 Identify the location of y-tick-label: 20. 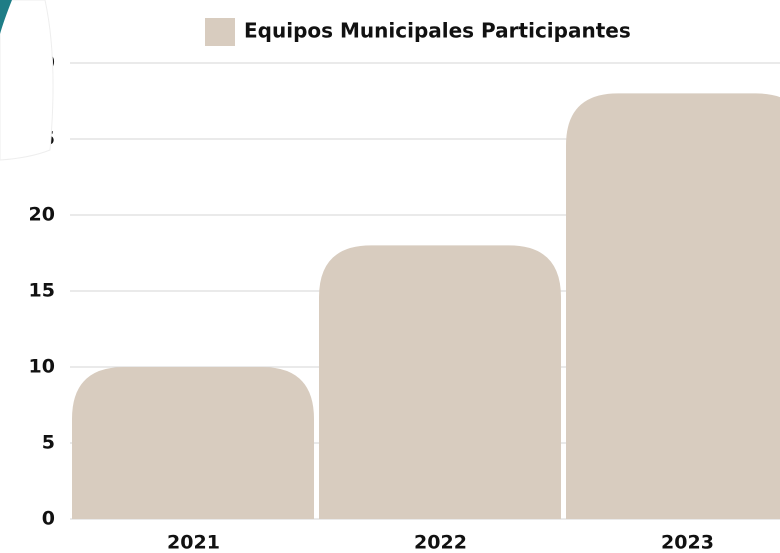
(42, 215).